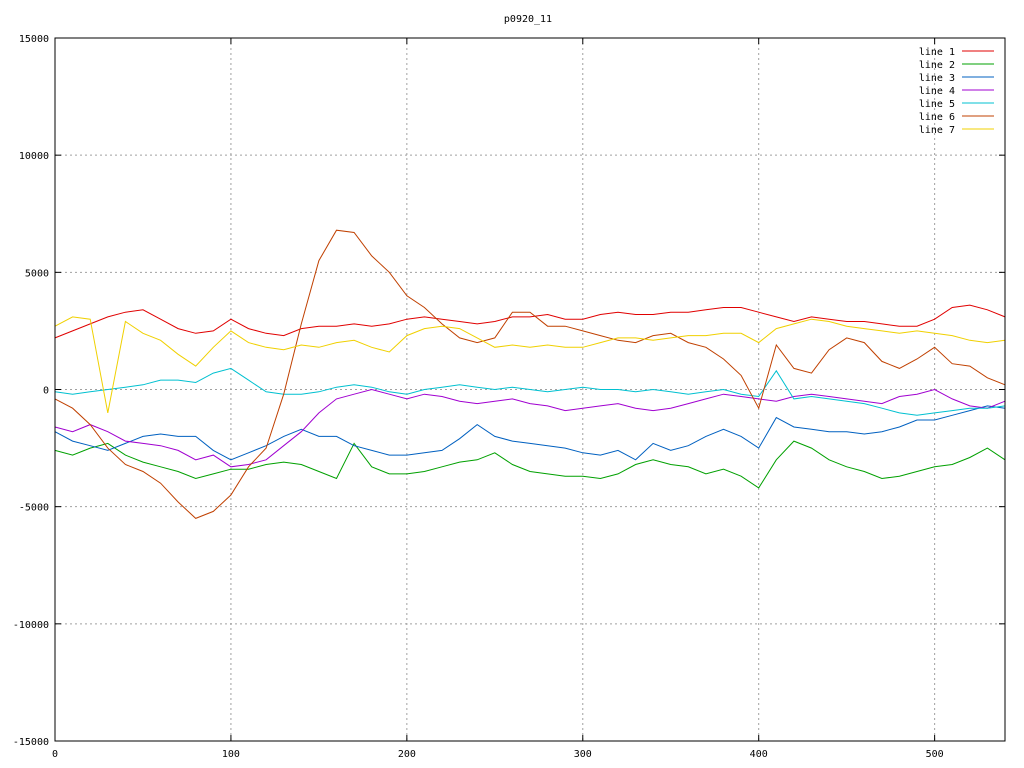 This screenshot has height=768, width=1024. What do you see at coordinates (34, 508) in the screenshot?
I see `y-tick-label: -5000` at bounding box center [34, 508].